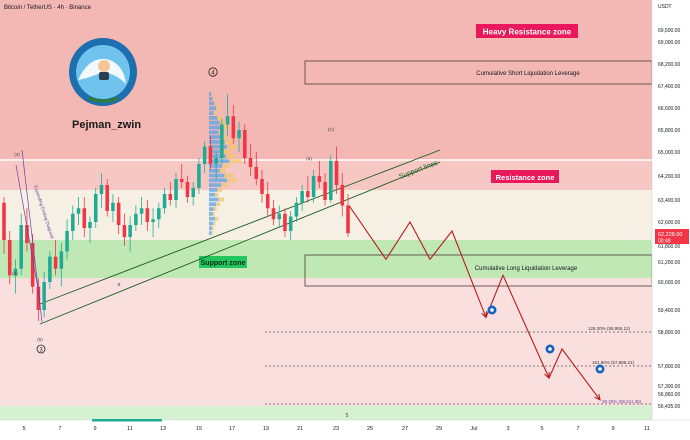 The image size is (690, 440). What do you see at coordinates (672, 236) in the screenshot?
I see `current-price-tag` at bounding box center [672, 236].